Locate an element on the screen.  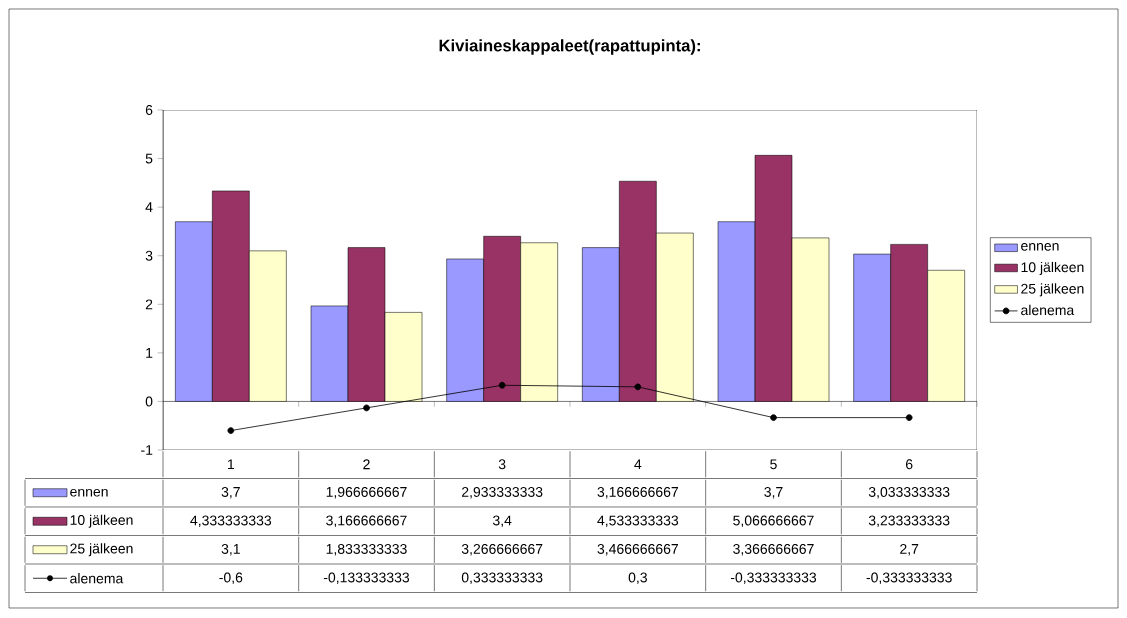
data-label: -0,133333333 is located at coordinates (366, 578).